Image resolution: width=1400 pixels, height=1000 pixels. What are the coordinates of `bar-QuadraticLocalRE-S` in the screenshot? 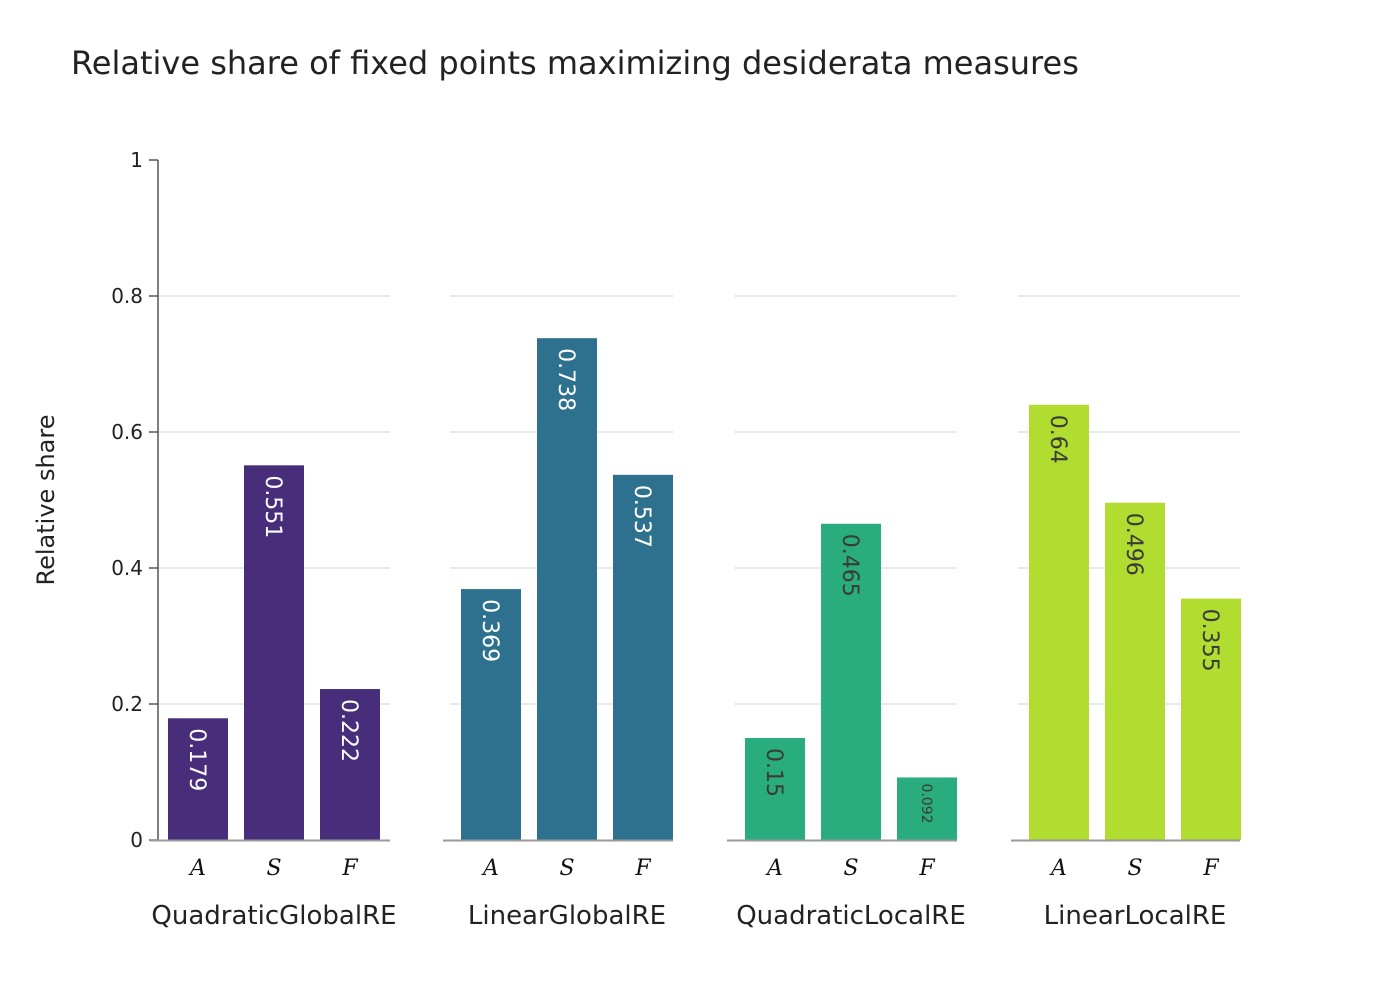 It's located at (851, 681).